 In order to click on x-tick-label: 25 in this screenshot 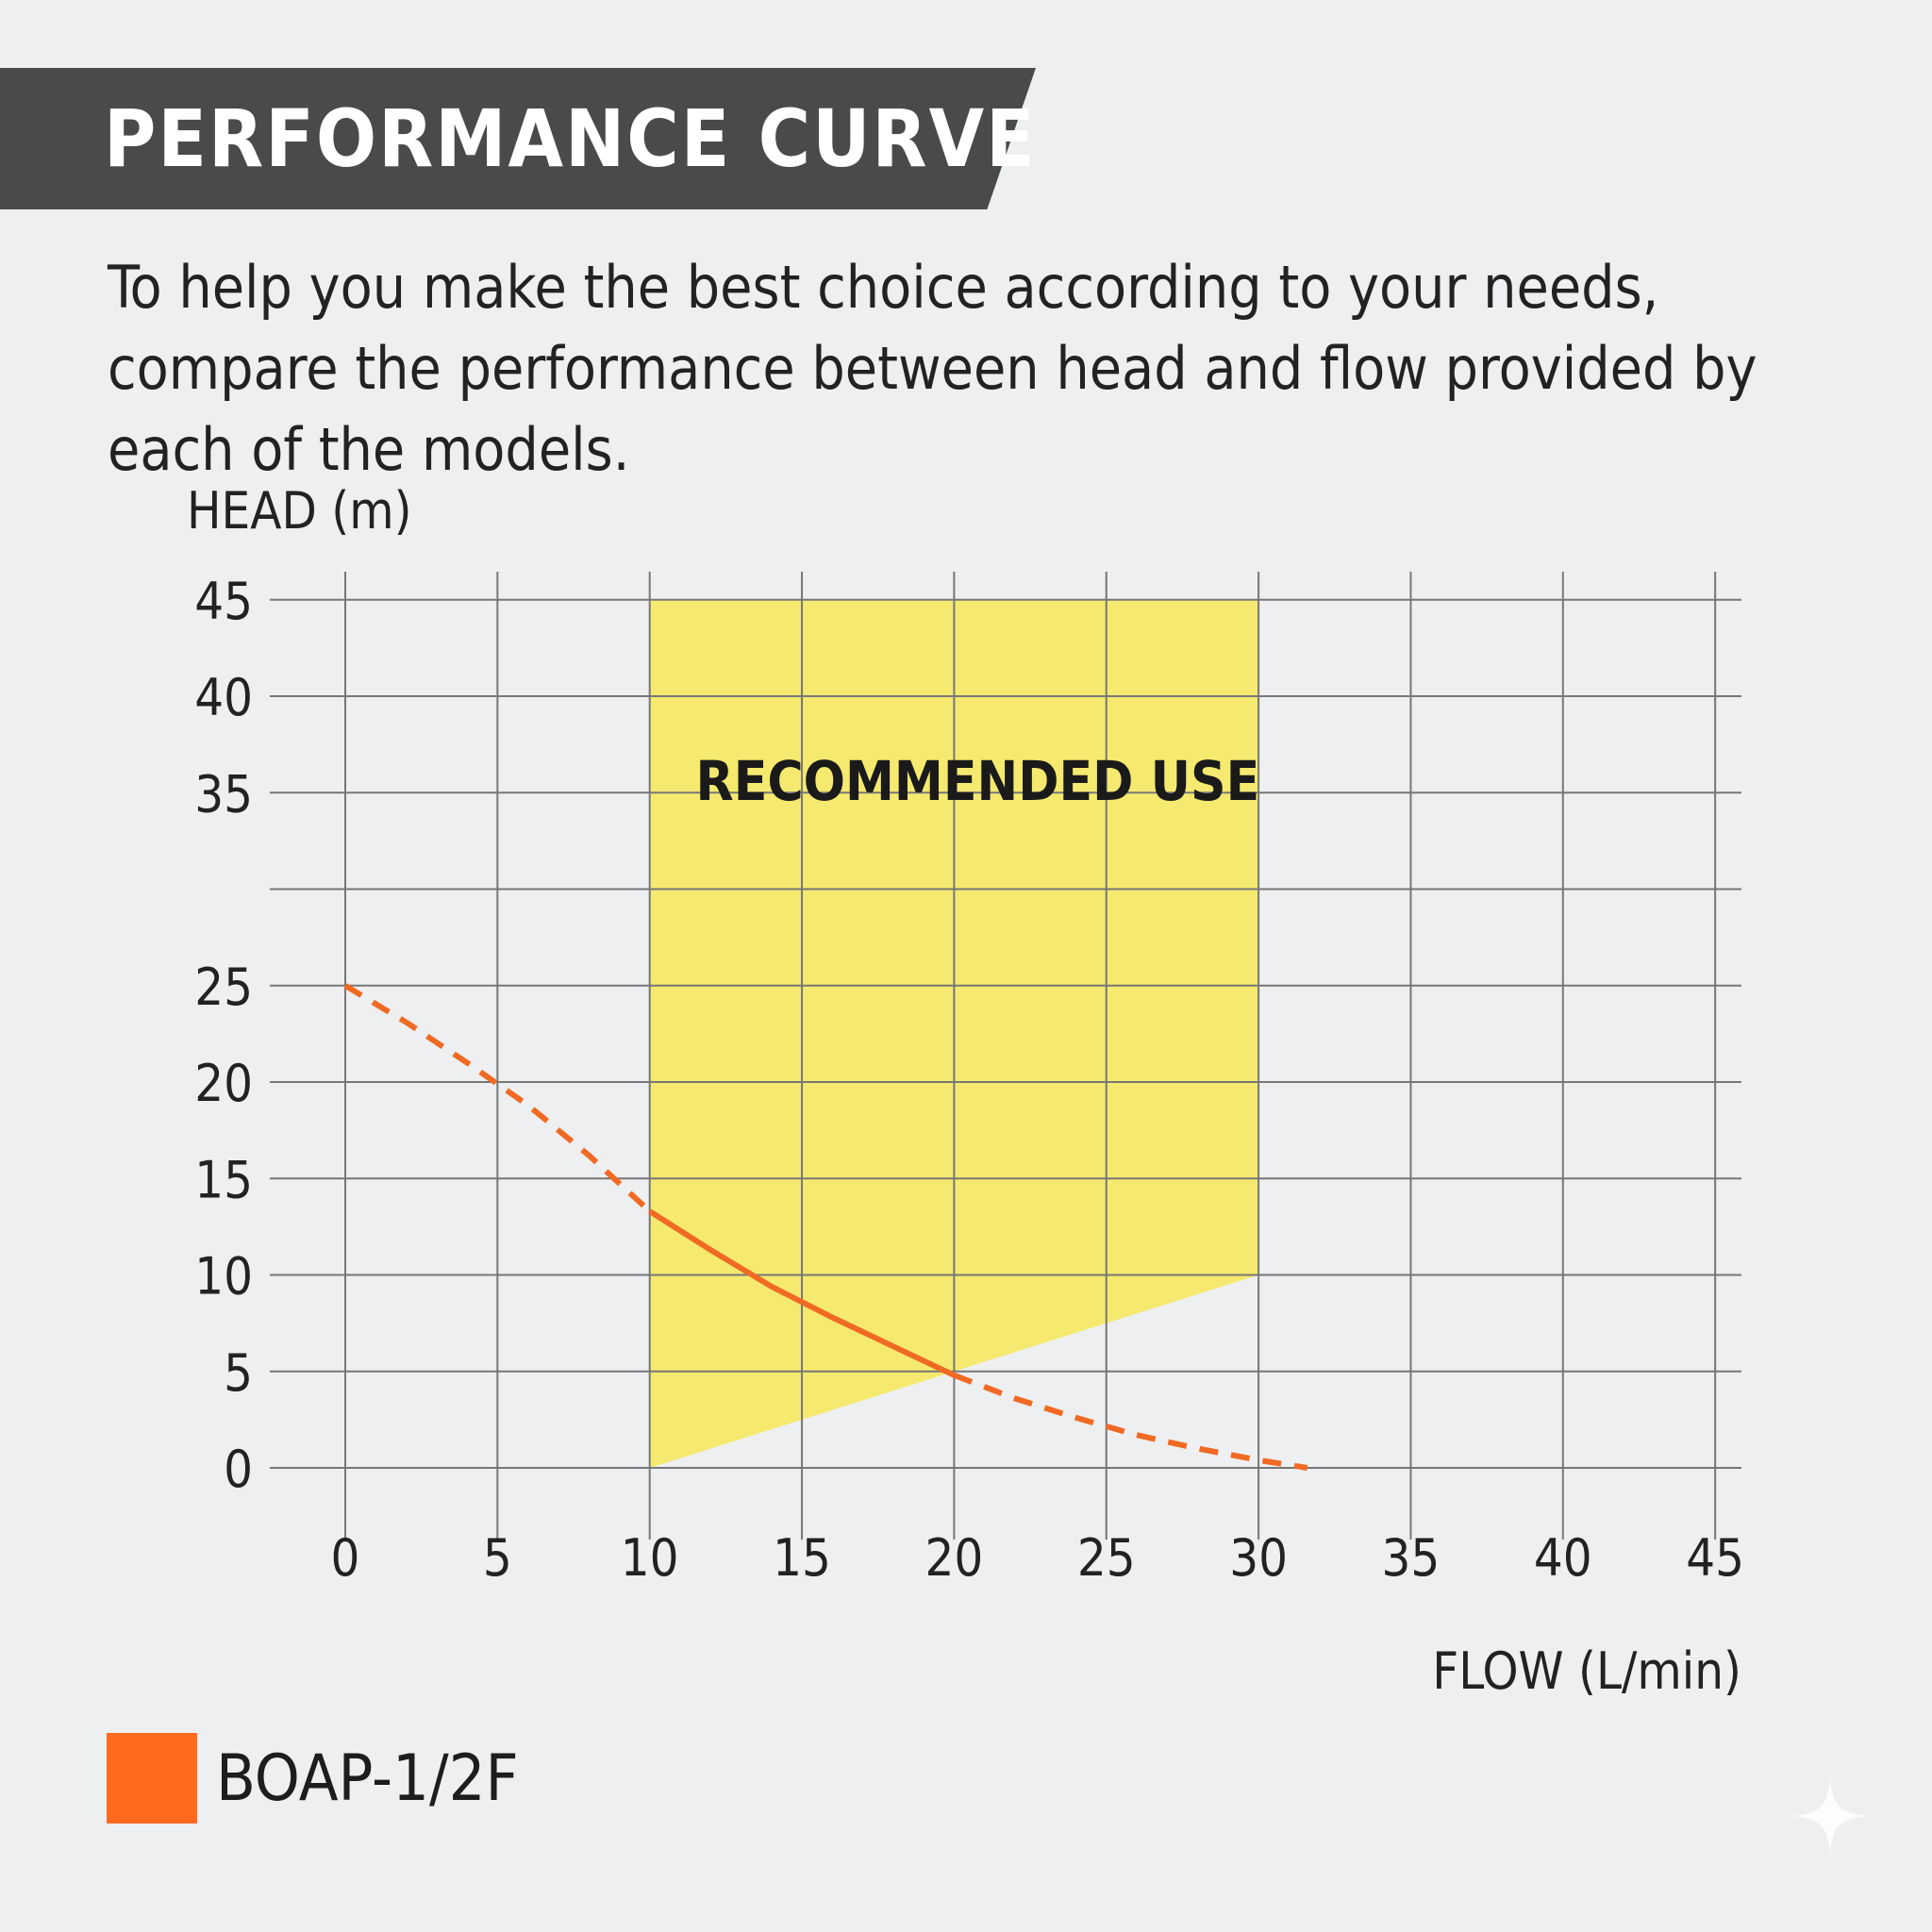, I will do `click(1106, 1558)`.